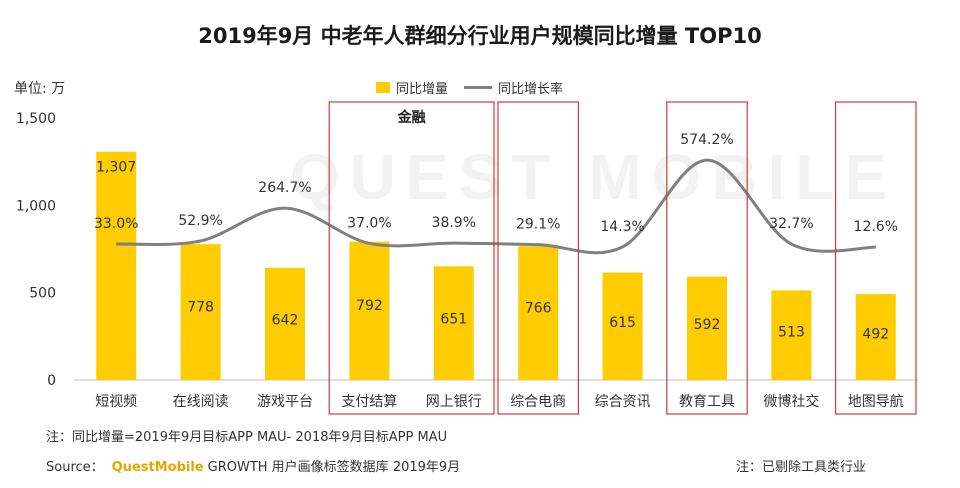 The width and height of the screenshot is (960, 488). Describe the element at coordinates (40, 89) in the screenshot. I see `y-axis-unit-label: 单位: 万` at that location.